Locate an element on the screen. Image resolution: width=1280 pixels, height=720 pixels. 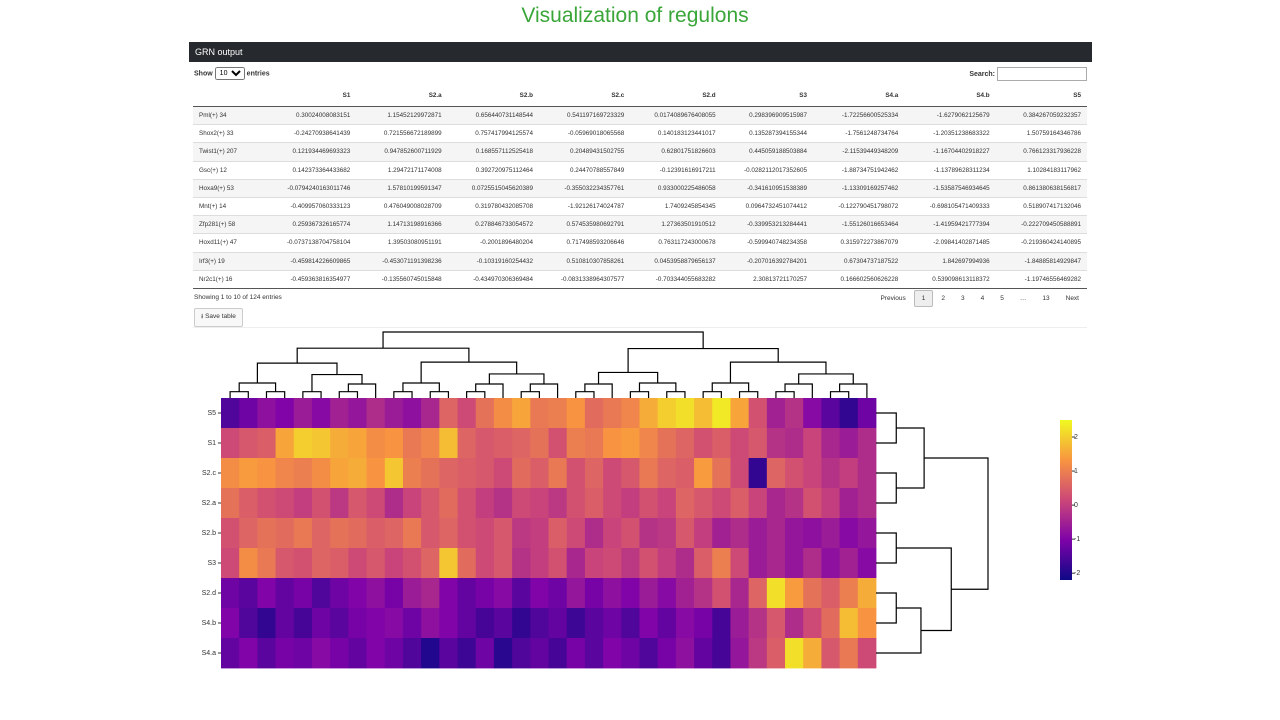
page-button: 3 is located at coordinates (963, 298).